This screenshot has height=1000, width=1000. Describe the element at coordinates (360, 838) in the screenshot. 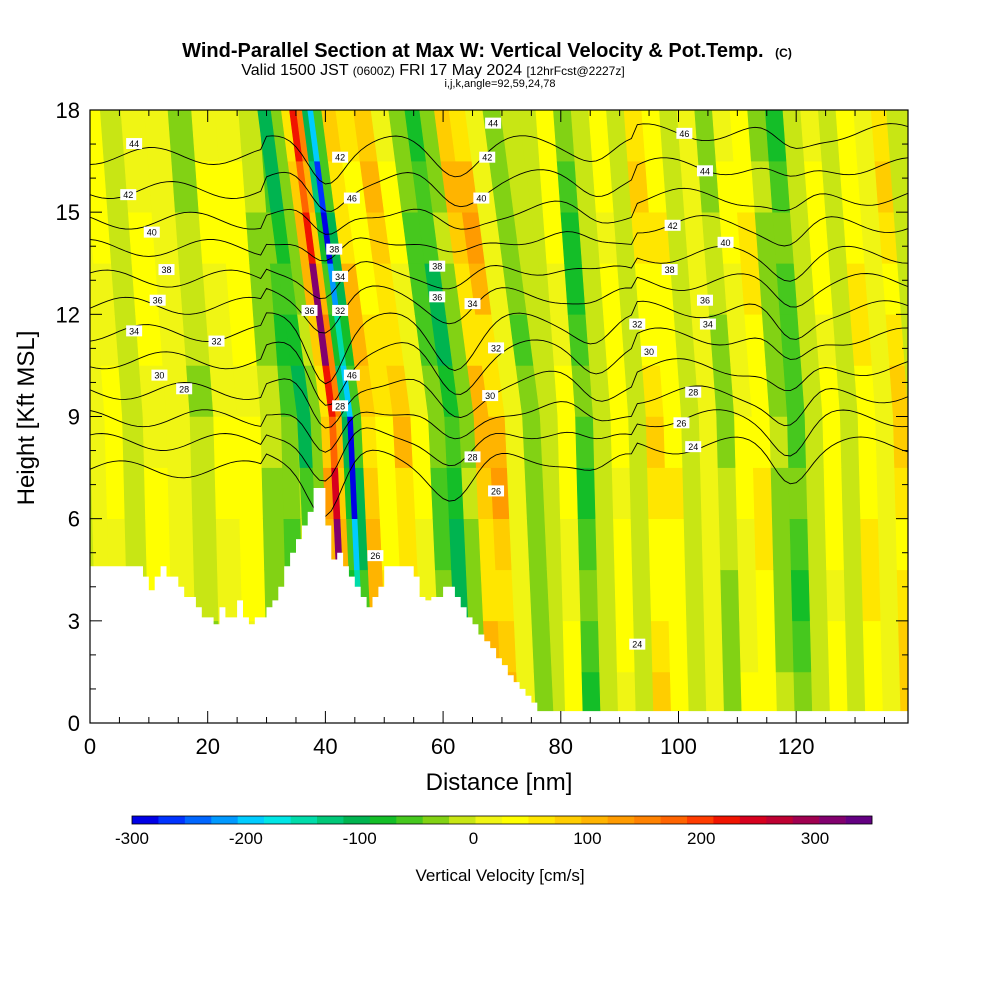

I see `colorbar-tick-label: -100` at that location.